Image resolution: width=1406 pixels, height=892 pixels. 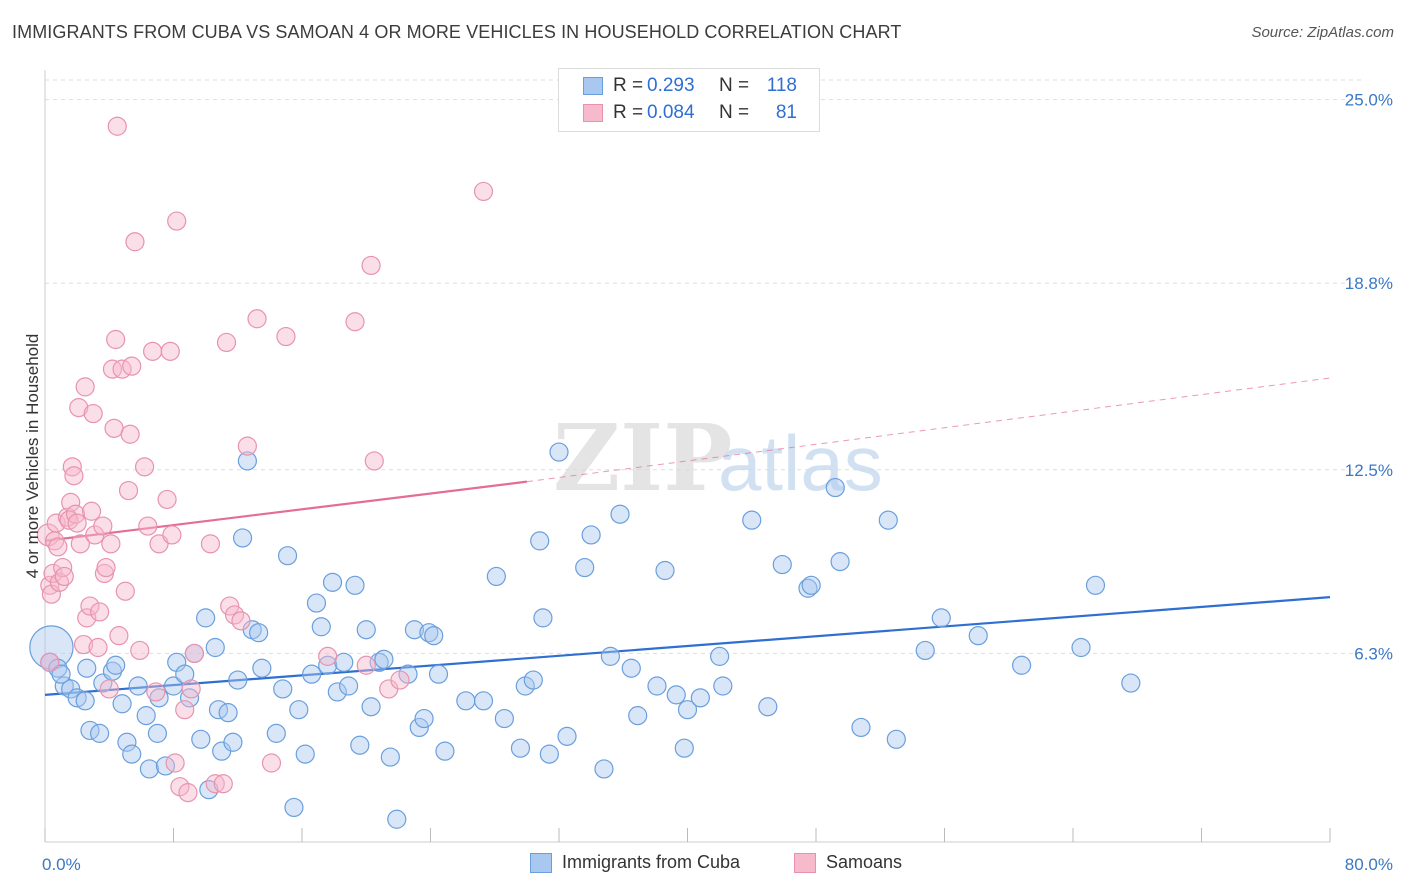 I want to click on correlation-legend: R = 0.293 N = 118 R = 0.084 N = 81, so click(x=689, y=100).